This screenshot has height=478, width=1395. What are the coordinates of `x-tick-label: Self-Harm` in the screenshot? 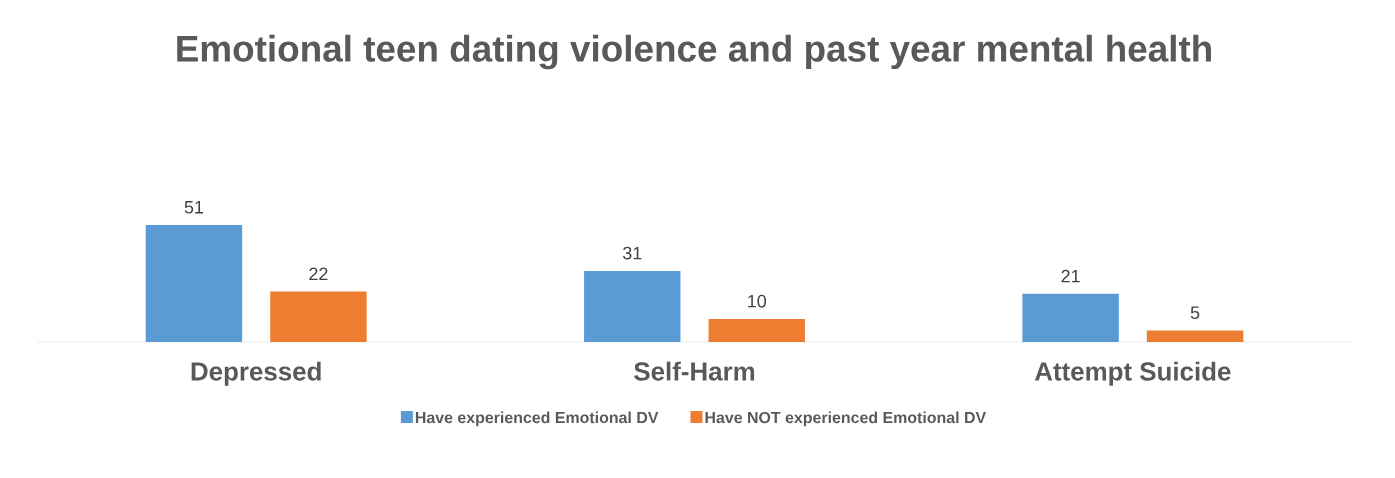 It's located at (694, 371).